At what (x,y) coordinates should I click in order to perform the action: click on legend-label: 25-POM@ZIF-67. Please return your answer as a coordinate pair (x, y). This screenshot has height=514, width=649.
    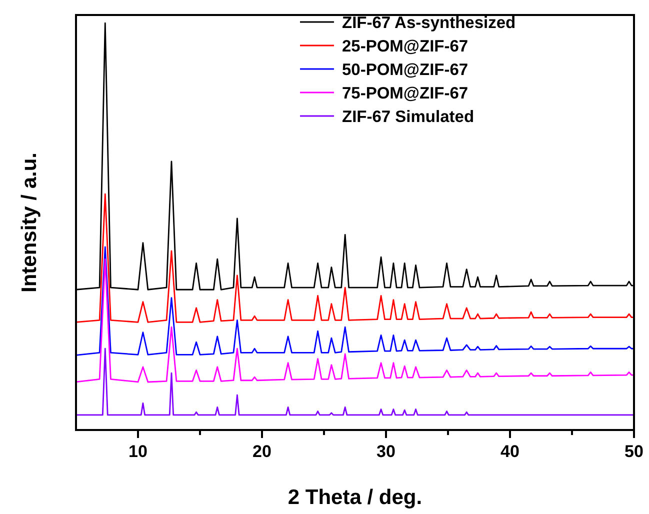
    Looking at the image, I should click on (405, 46).